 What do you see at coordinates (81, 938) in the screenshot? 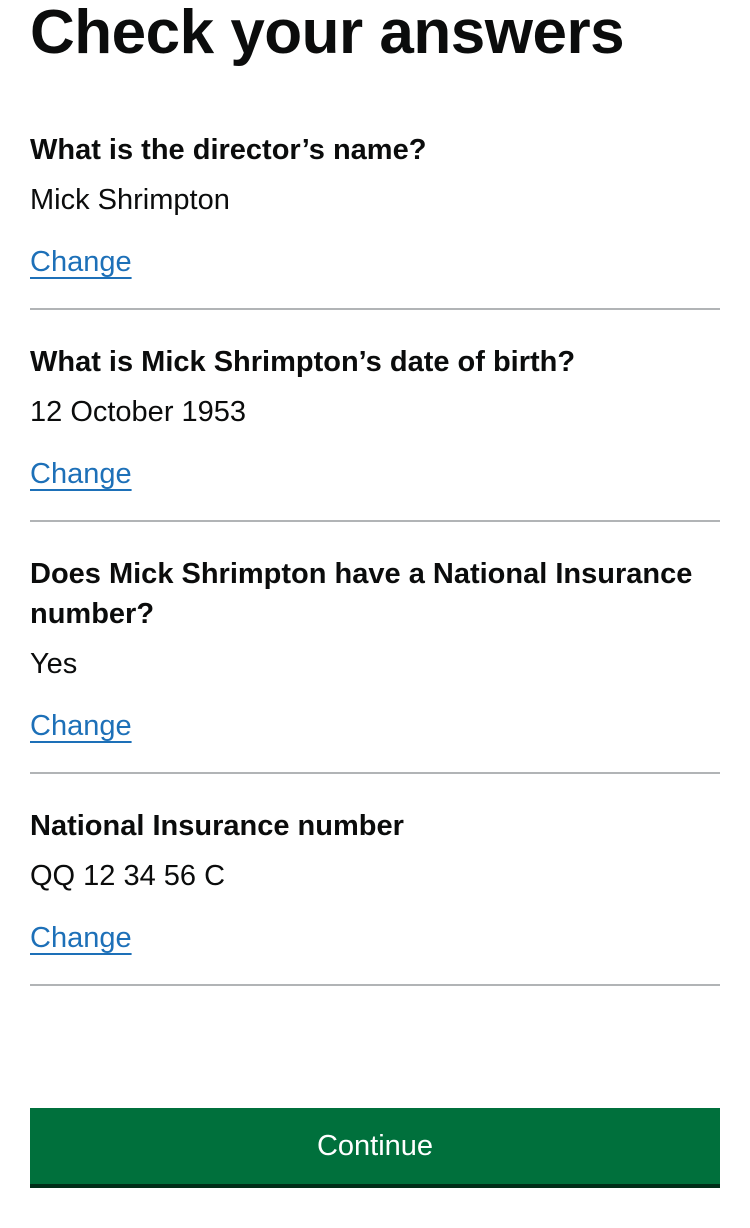
I see `change-ni-number-link: Change` at bounding box center [81, 938].